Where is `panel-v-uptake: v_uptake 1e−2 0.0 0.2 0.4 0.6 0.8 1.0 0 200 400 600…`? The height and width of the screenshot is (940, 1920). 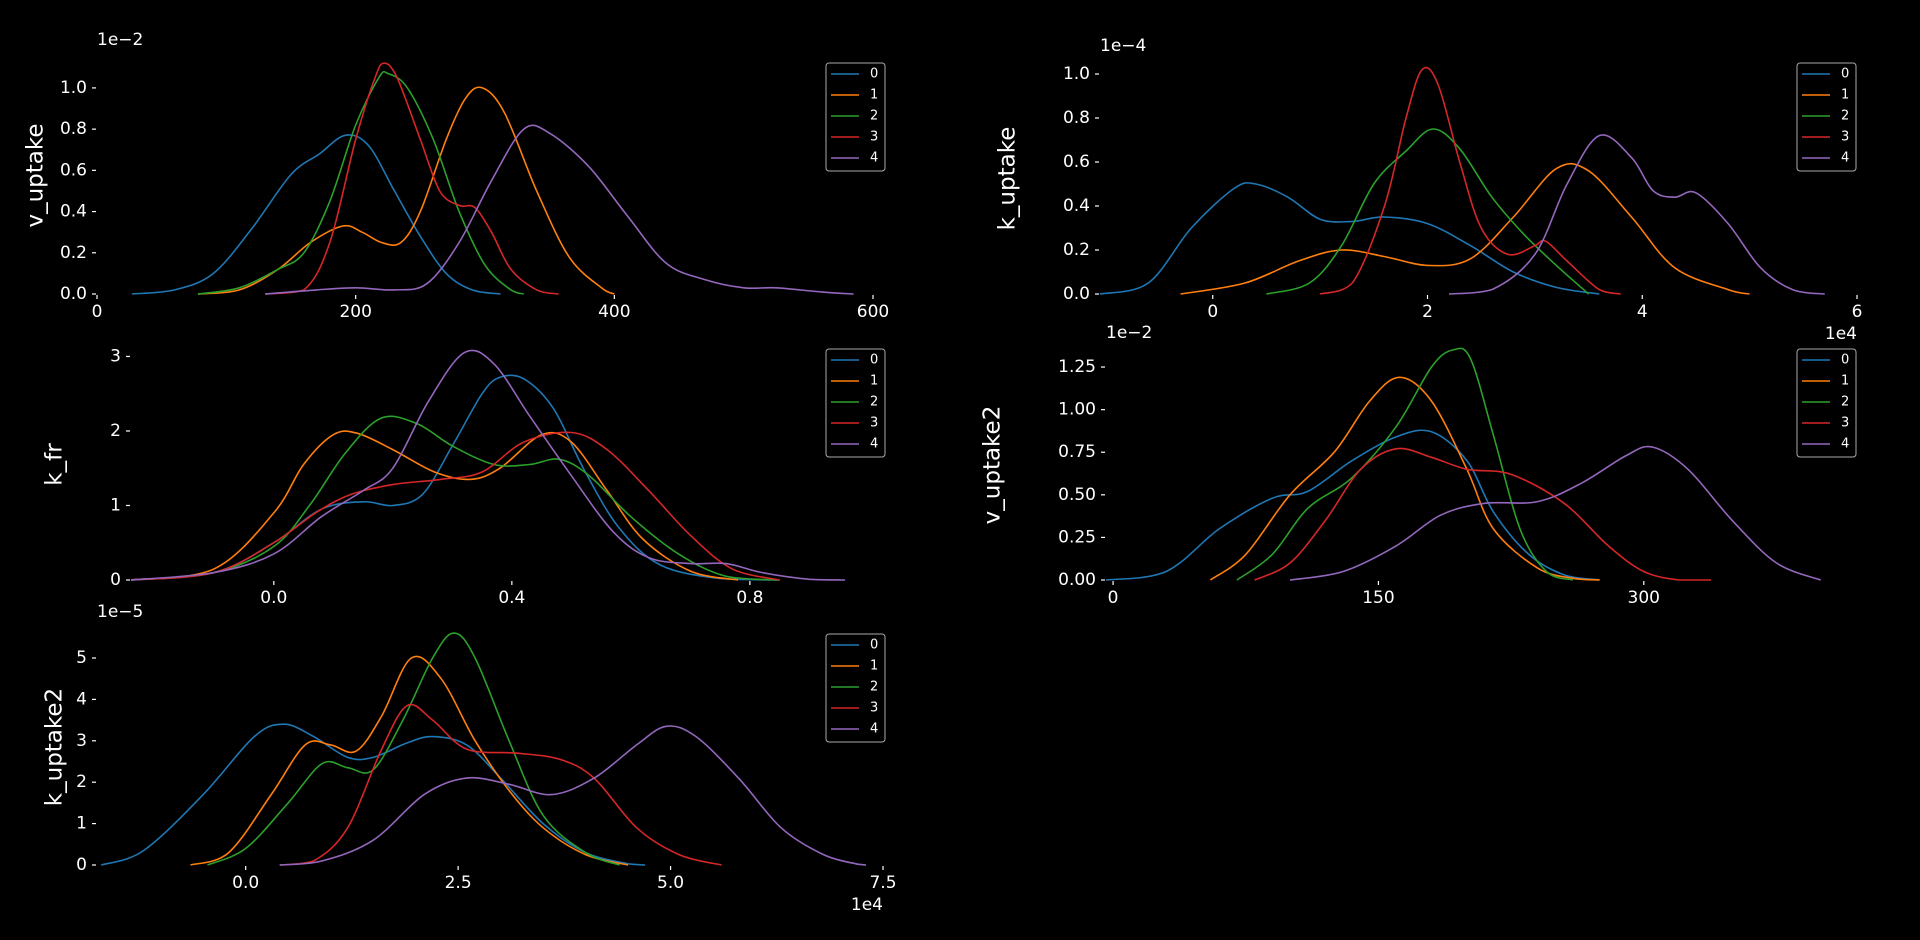 panel-v-uptake: v_uptake 1e−2 0.0 0.2 0.4 0.6 0.8 1.0 0 200 400 600… is located at coordinates (456, 176).